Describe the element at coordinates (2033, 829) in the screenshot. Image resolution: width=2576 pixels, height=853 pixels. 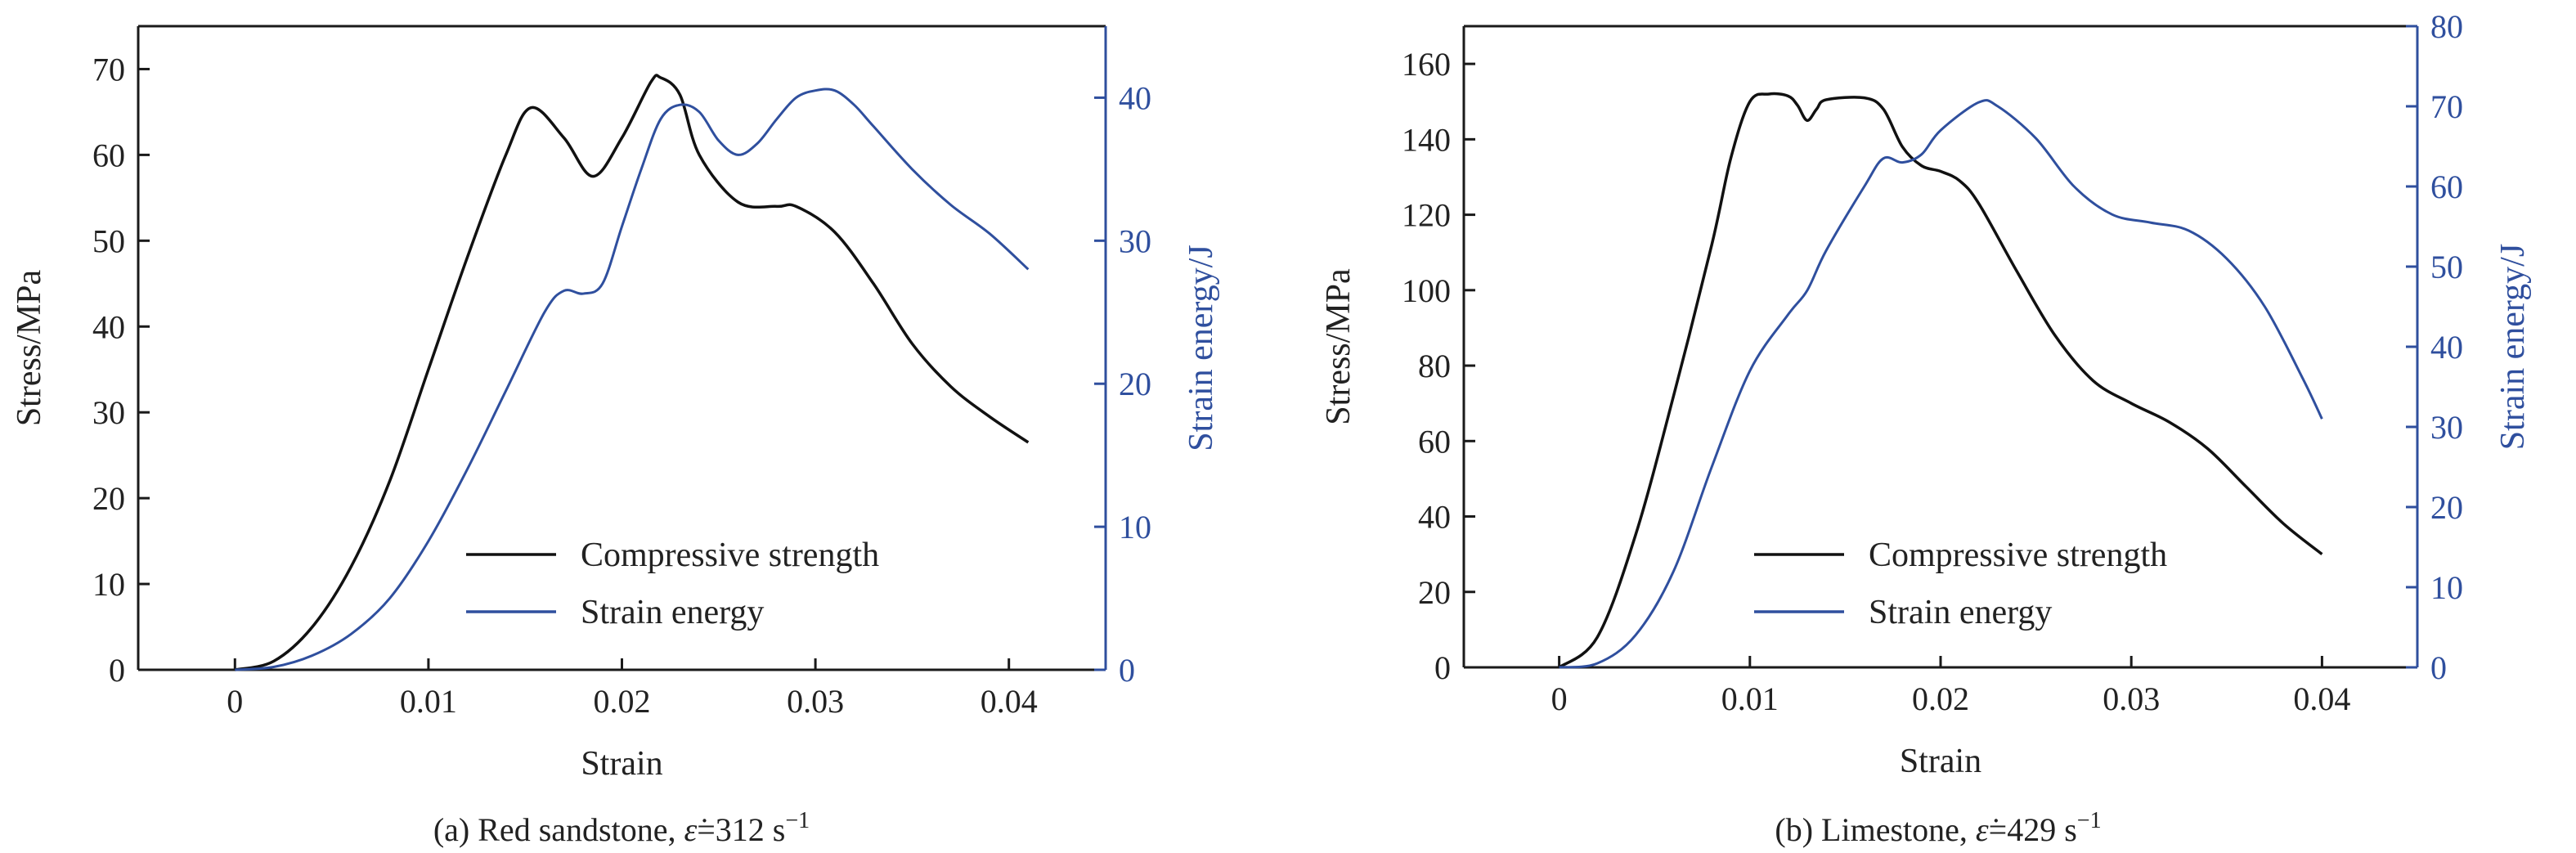
I see `strain-rate-value: =429 s` at that location.